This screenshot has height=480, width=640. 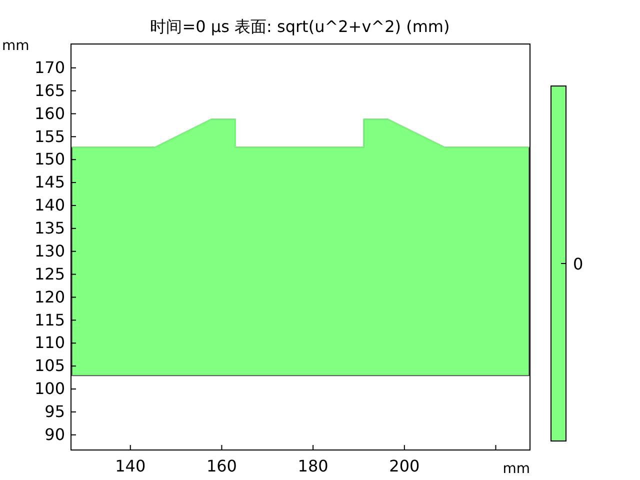 What do you see at coordinates (221, 466) in the screenshot?
I see `x-tick-label: 160` at bounding box center [221, 466].